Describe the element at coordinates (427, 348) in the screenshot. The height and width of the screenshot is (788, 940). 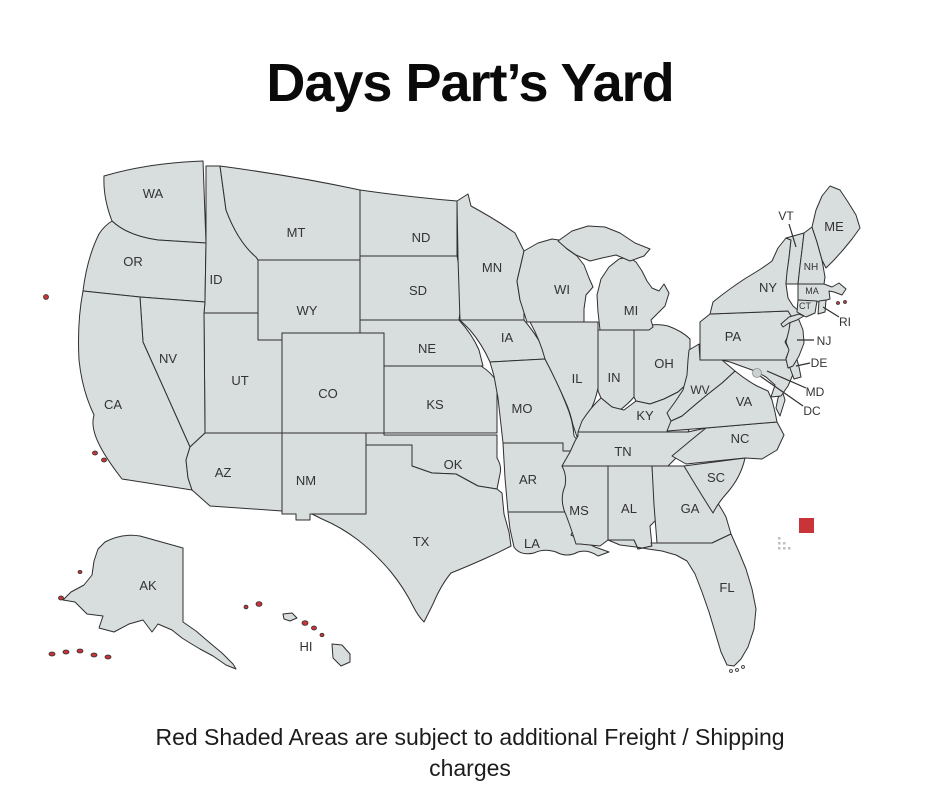
I see `state-label-ne: NE` at that location.